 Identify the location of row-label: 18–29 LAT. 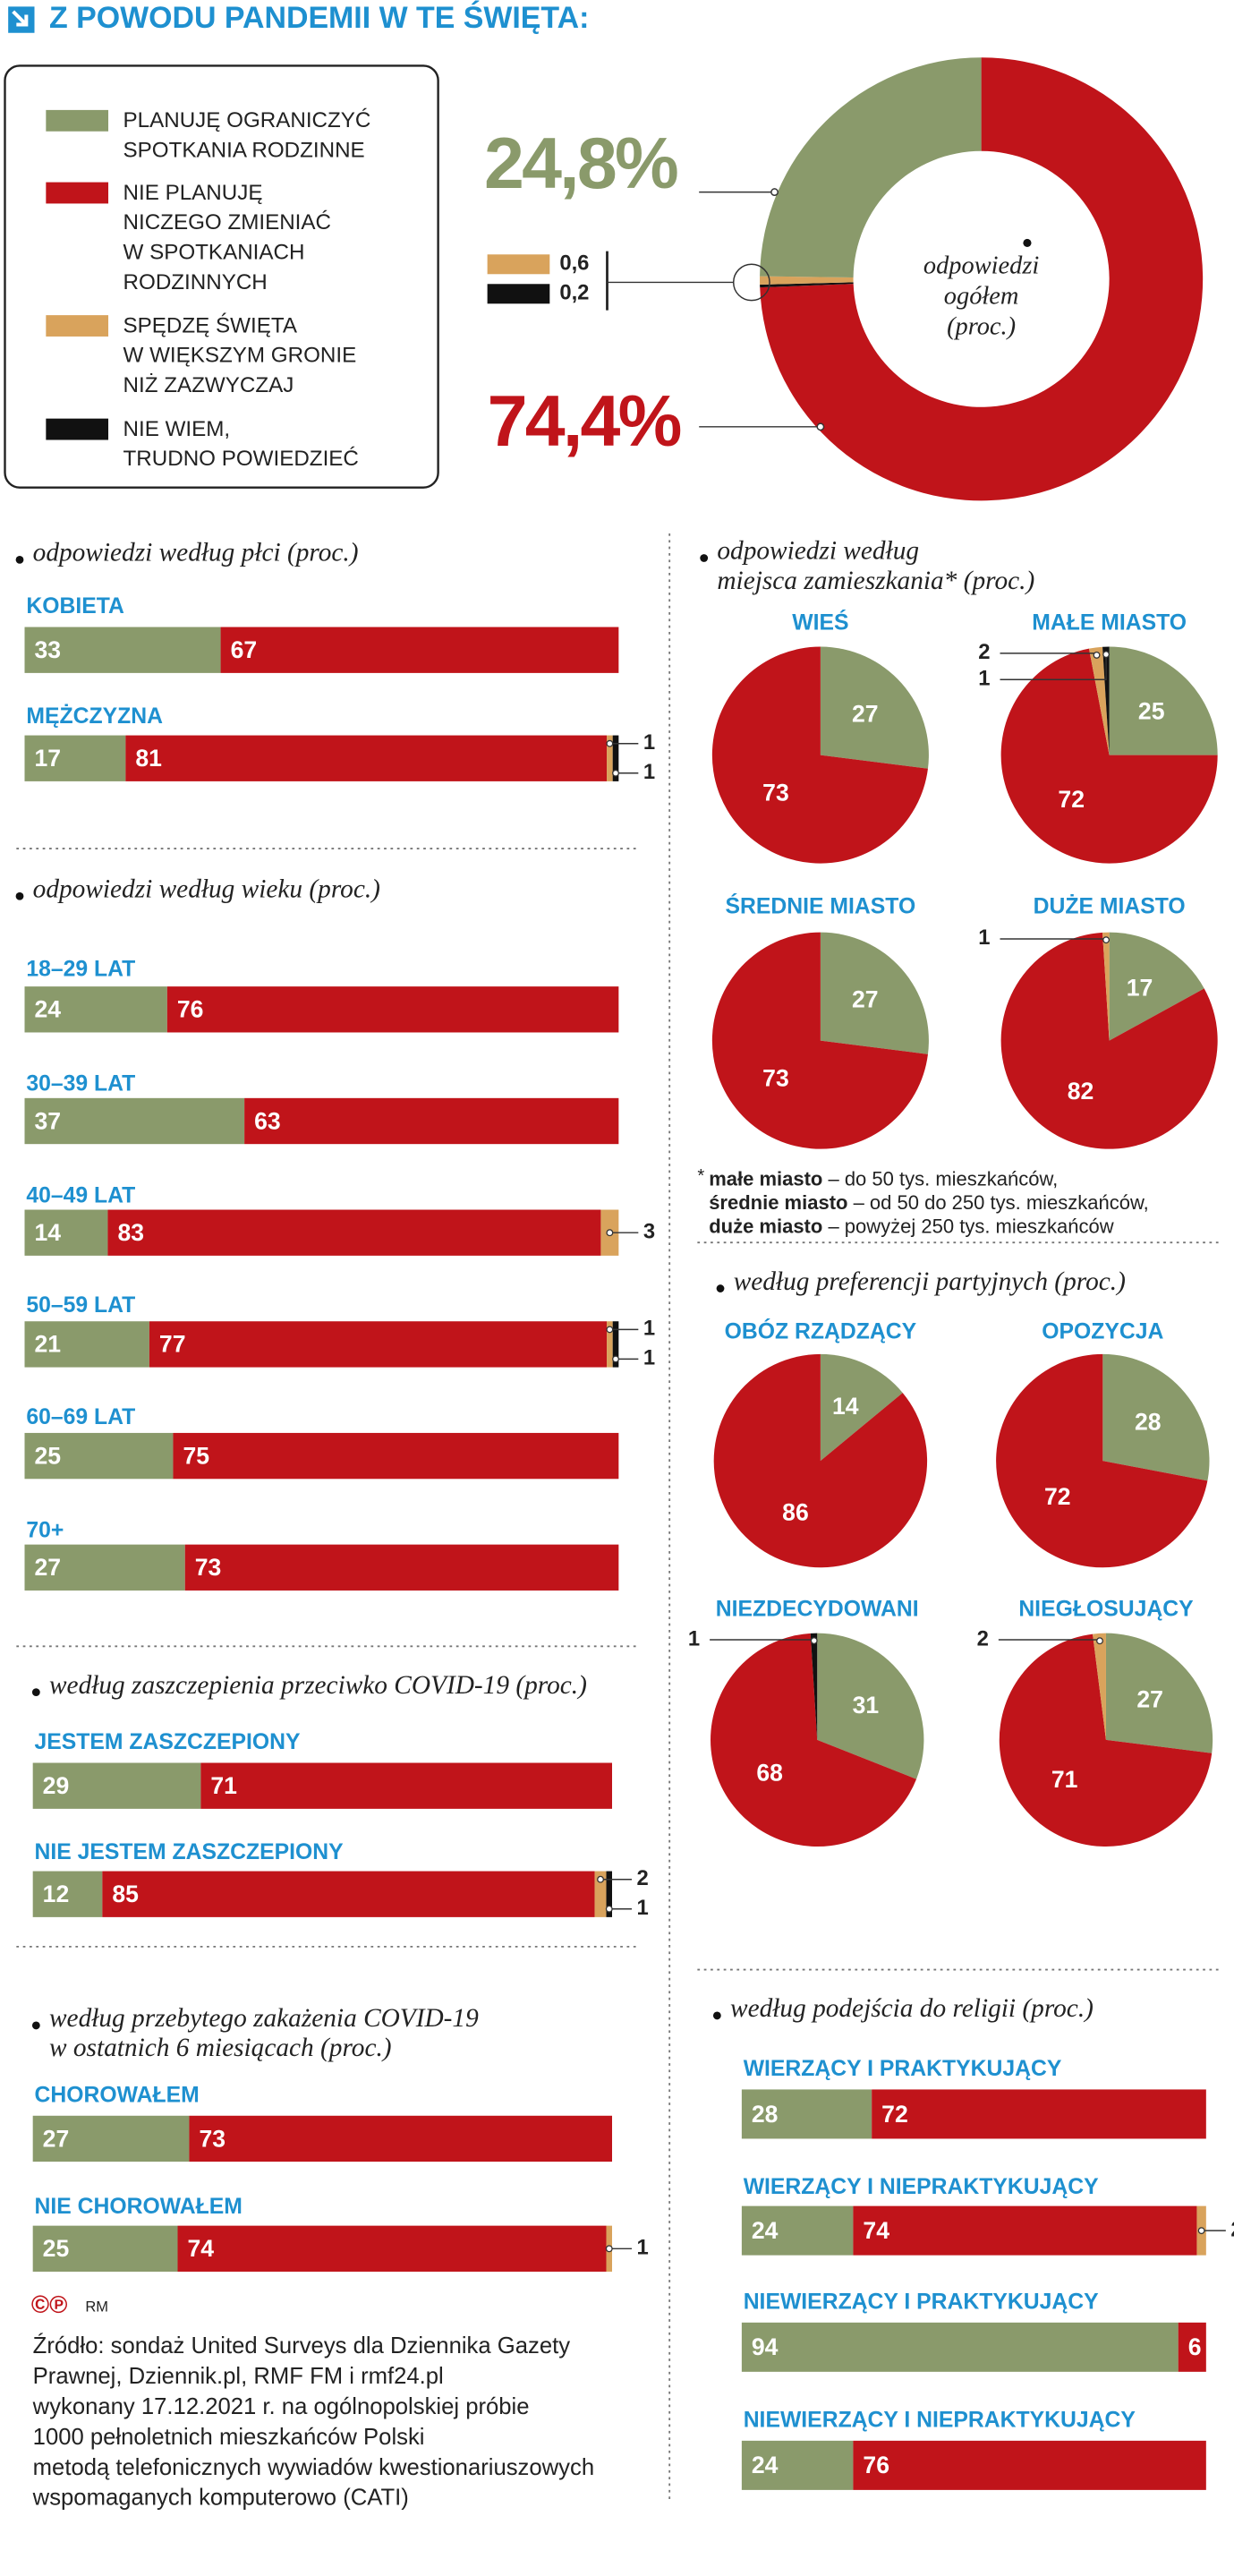
(80, 969).